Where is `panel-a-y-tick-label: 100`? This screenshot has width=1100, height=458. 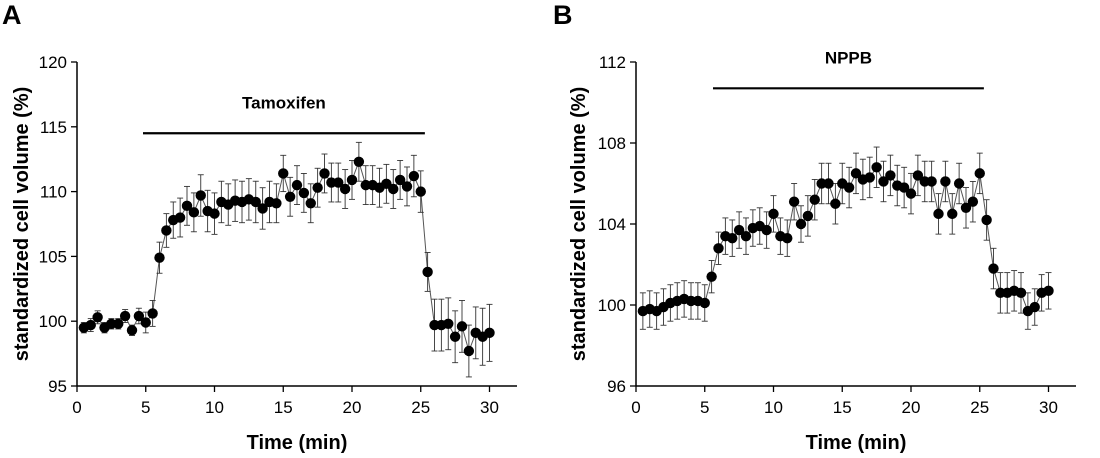 panel-a-y-tick-label: 100 is located at coordinates (53, 321).